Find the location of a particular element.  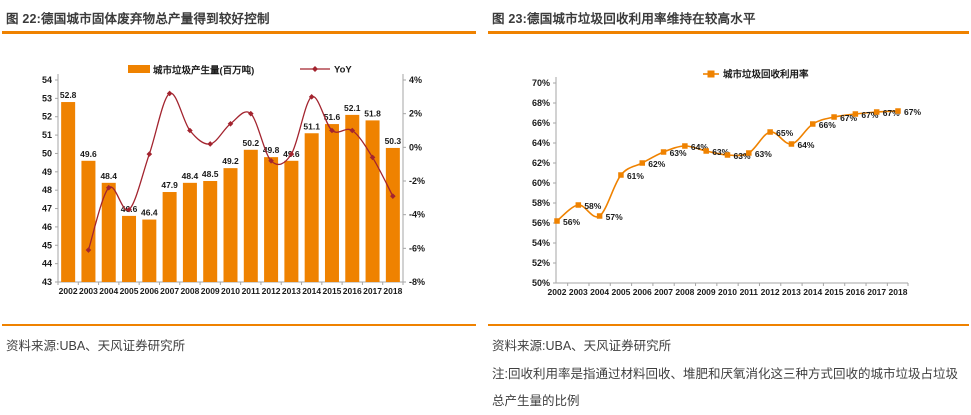

x-tick-label: 2004 is located at coordinates (108, 291).